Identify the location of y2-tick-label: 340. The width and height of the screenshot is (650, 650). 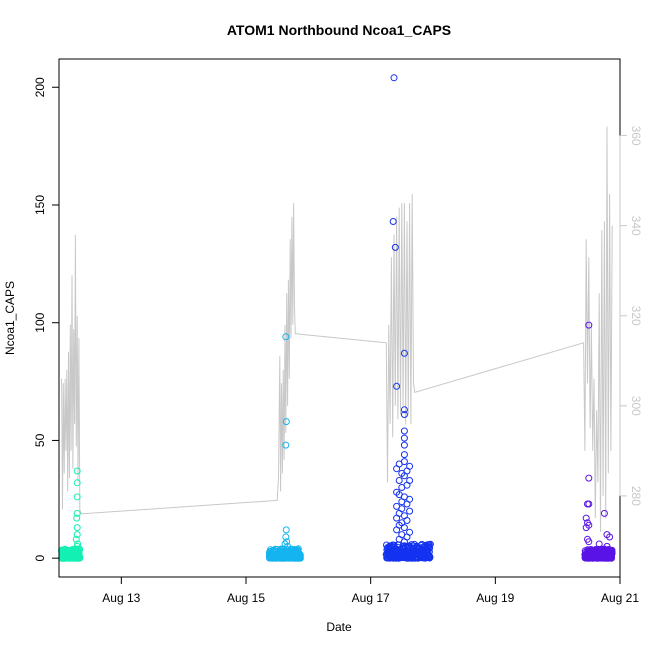
(636, 226).